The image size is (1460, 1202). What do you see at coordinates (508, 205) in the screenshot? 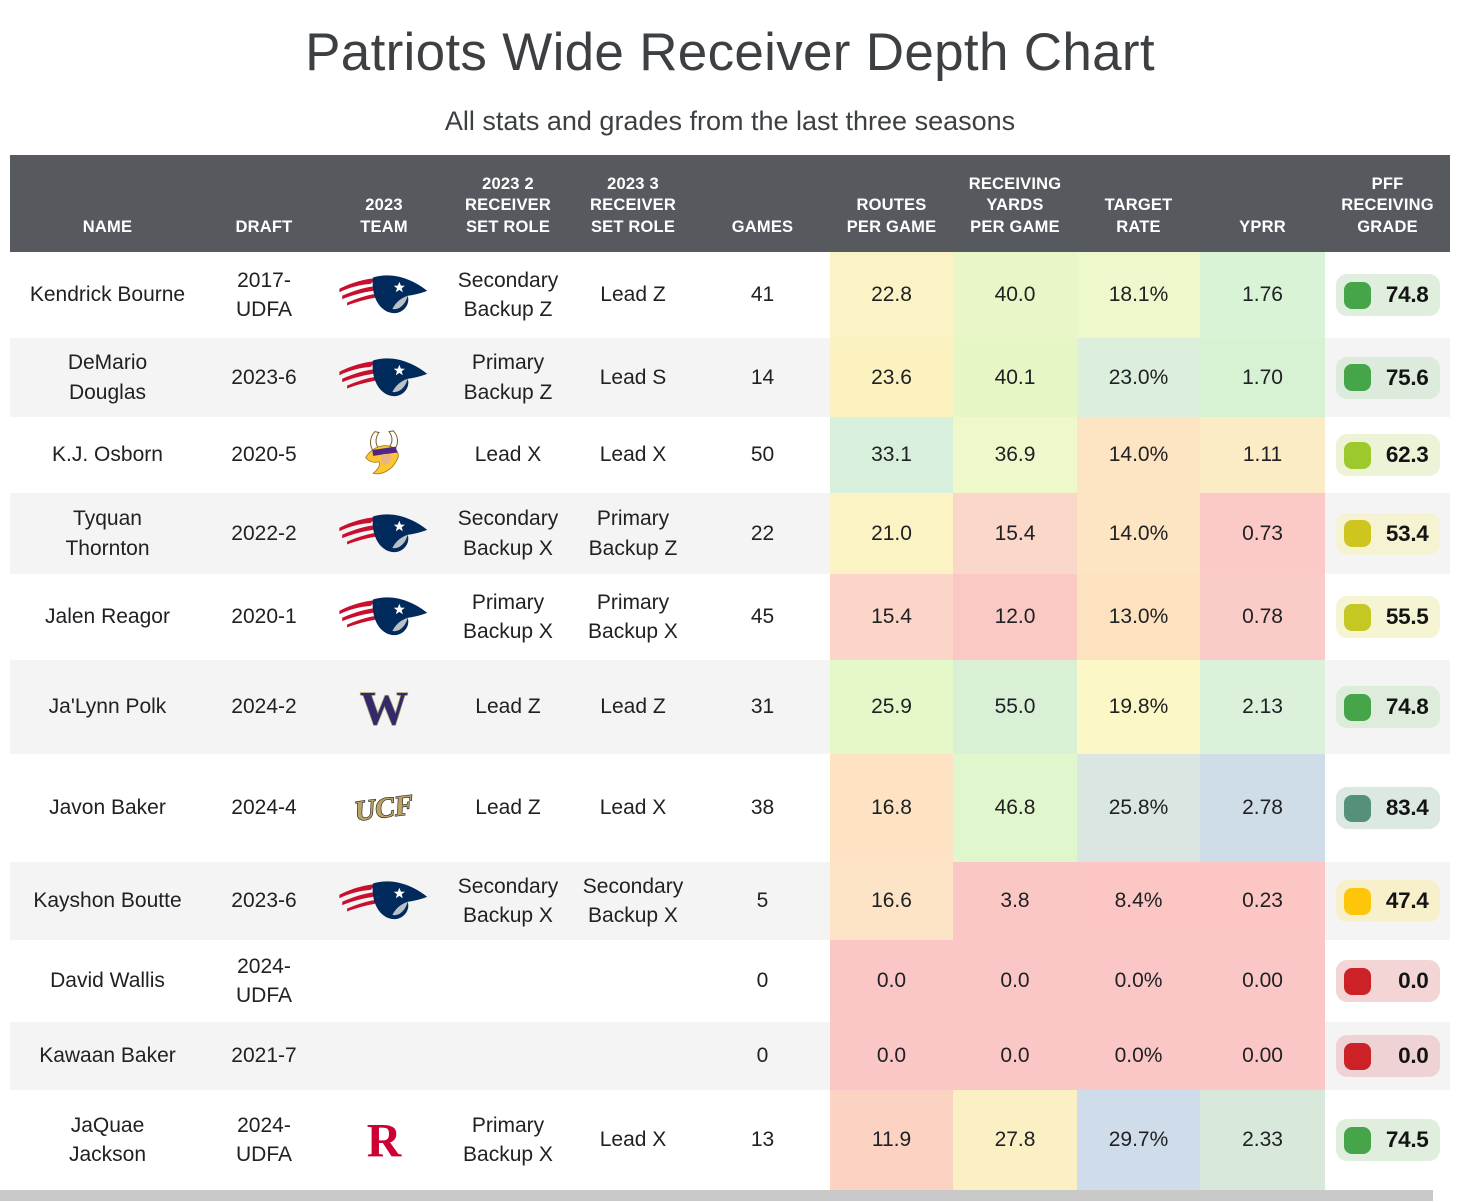
I see `column-header-receiver2-role: 2023 2 RECEIVER SET ROLE` at bounding box center [508, 205].